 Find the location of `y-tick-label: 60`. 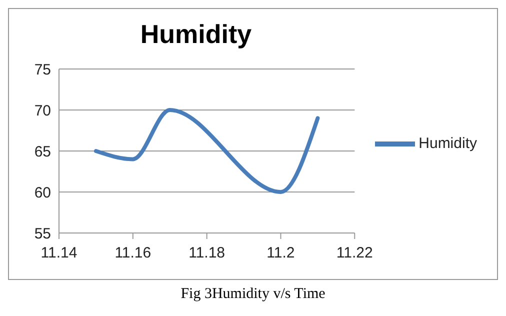

y-tick-label: 60 is located at coordinates (42, 193).